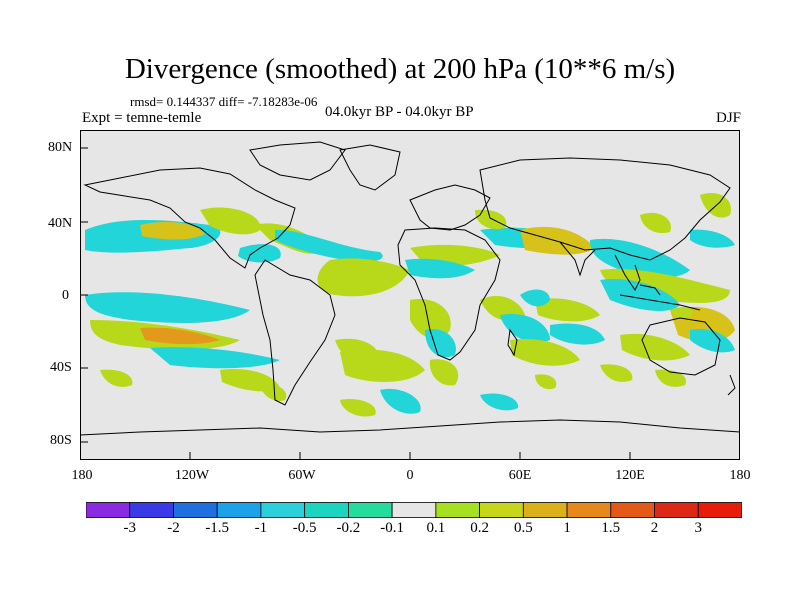 This screenshot has width=800, height=600. Describe the element at coordinates (173, 528) in the screenshot. I see `colorbar-label: -2` at that location.